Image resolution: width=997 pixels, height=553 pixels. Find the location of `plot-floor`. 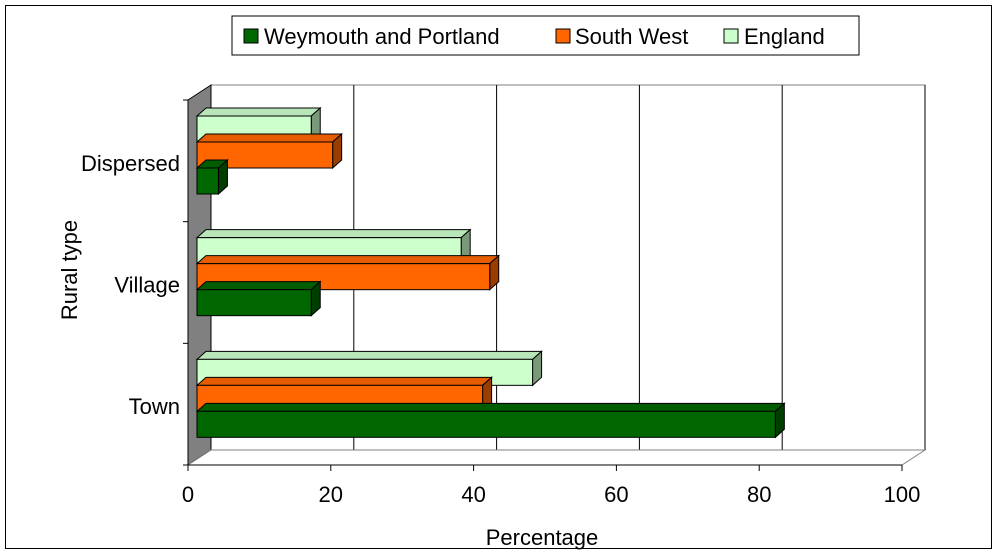

plot-floor is located at coordinates (556, 457).